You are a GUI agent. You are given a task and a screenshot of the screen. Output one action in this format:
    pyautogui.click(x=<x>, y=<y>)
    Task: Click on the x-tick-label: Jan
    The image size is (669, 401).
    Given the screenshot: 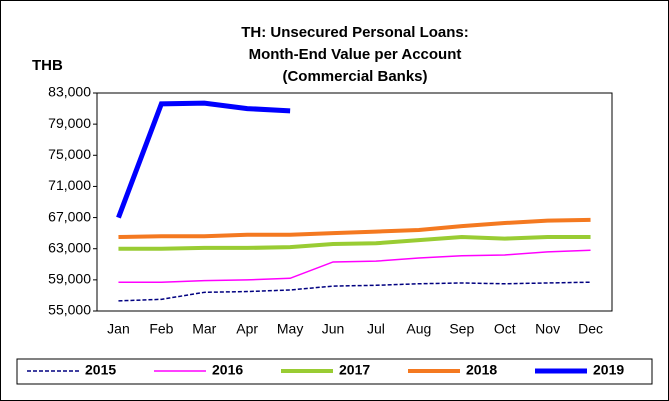 What is the action you would take?
    pyautogui.click(x=118, y=329)
    